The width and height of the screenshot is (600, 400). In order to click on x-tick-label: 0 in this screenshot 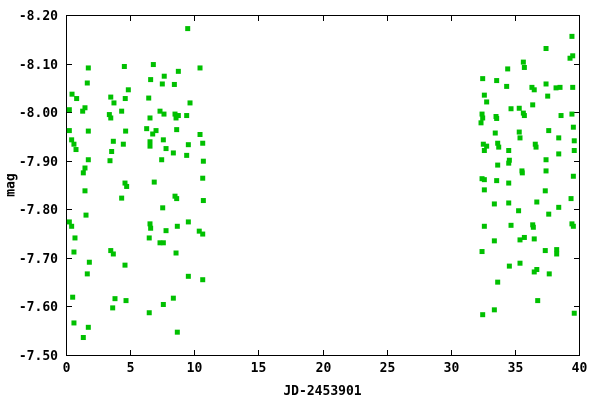, I will do `click(67, 368)`.